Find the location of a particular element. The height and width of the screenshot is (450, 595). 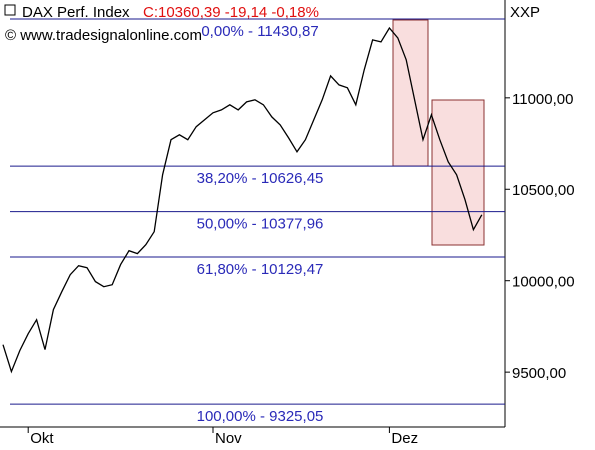

quote: C:10360,39 -19,14 -0,18% is located at coordinates (231, 12).